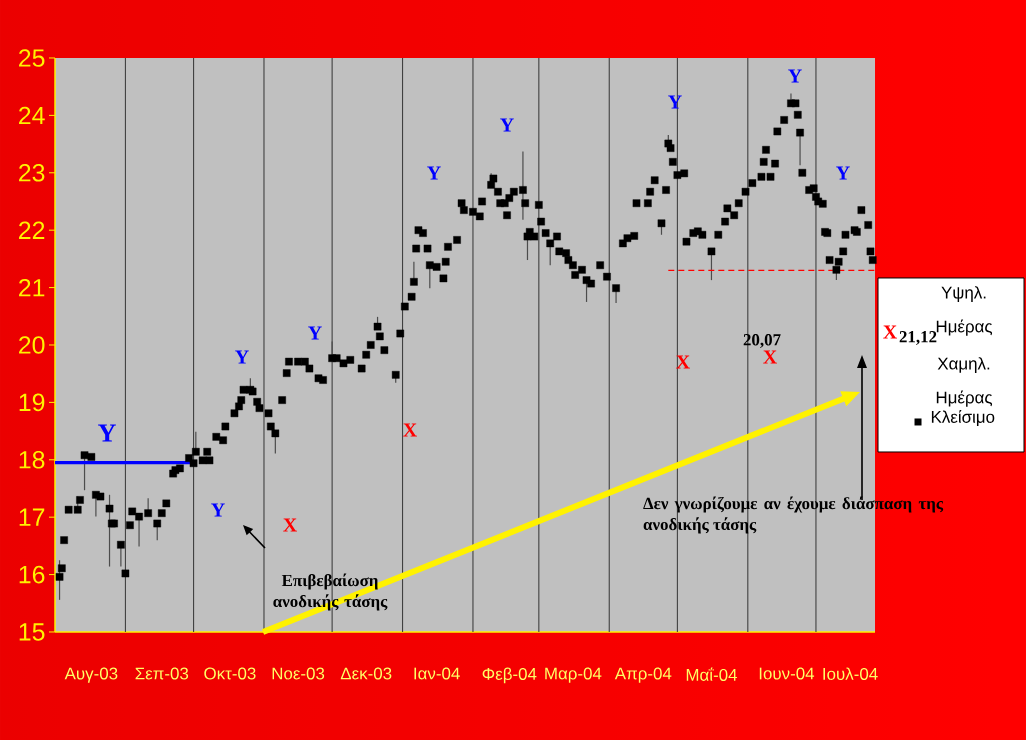 The width and height of the screenshot is (1026, 740). I want to click on y-tick-label: 20, so click(32, 345).